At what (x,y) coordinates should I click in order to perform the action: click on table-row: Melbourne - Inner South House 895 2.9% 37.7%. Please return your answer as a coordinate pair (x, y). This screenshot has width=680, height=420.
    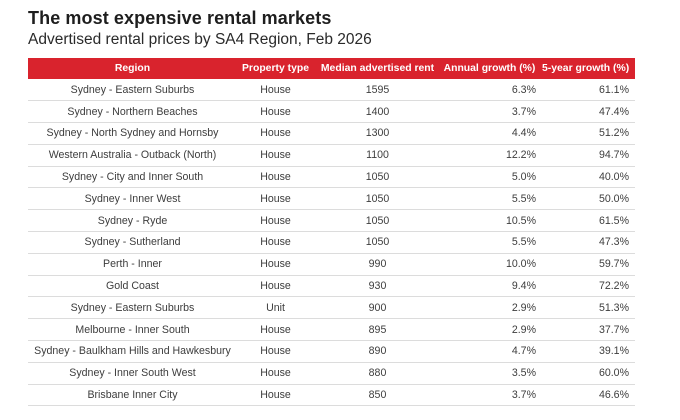
    Looking at the image, I should click on (331, 330).